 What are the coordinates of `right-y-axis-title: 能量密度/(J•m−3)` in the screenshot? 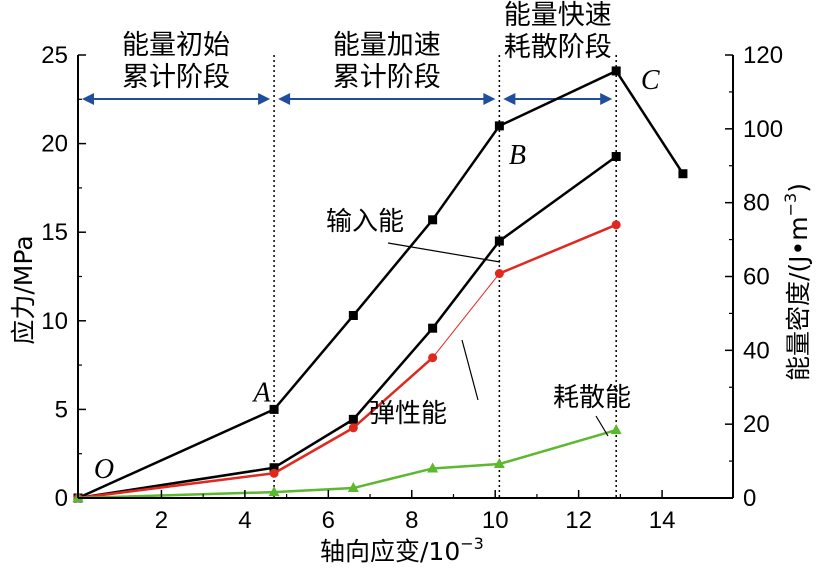 It's located at (797, 282).